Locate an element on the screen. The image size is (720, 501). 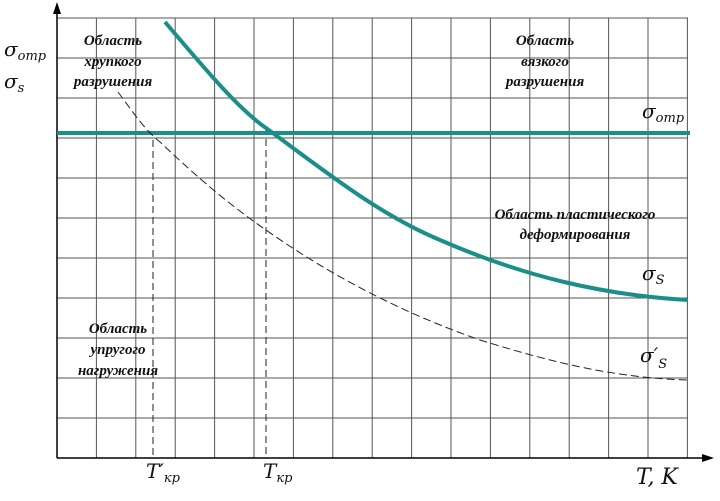
curve-label: σотр is located at coordinates (663, 112).